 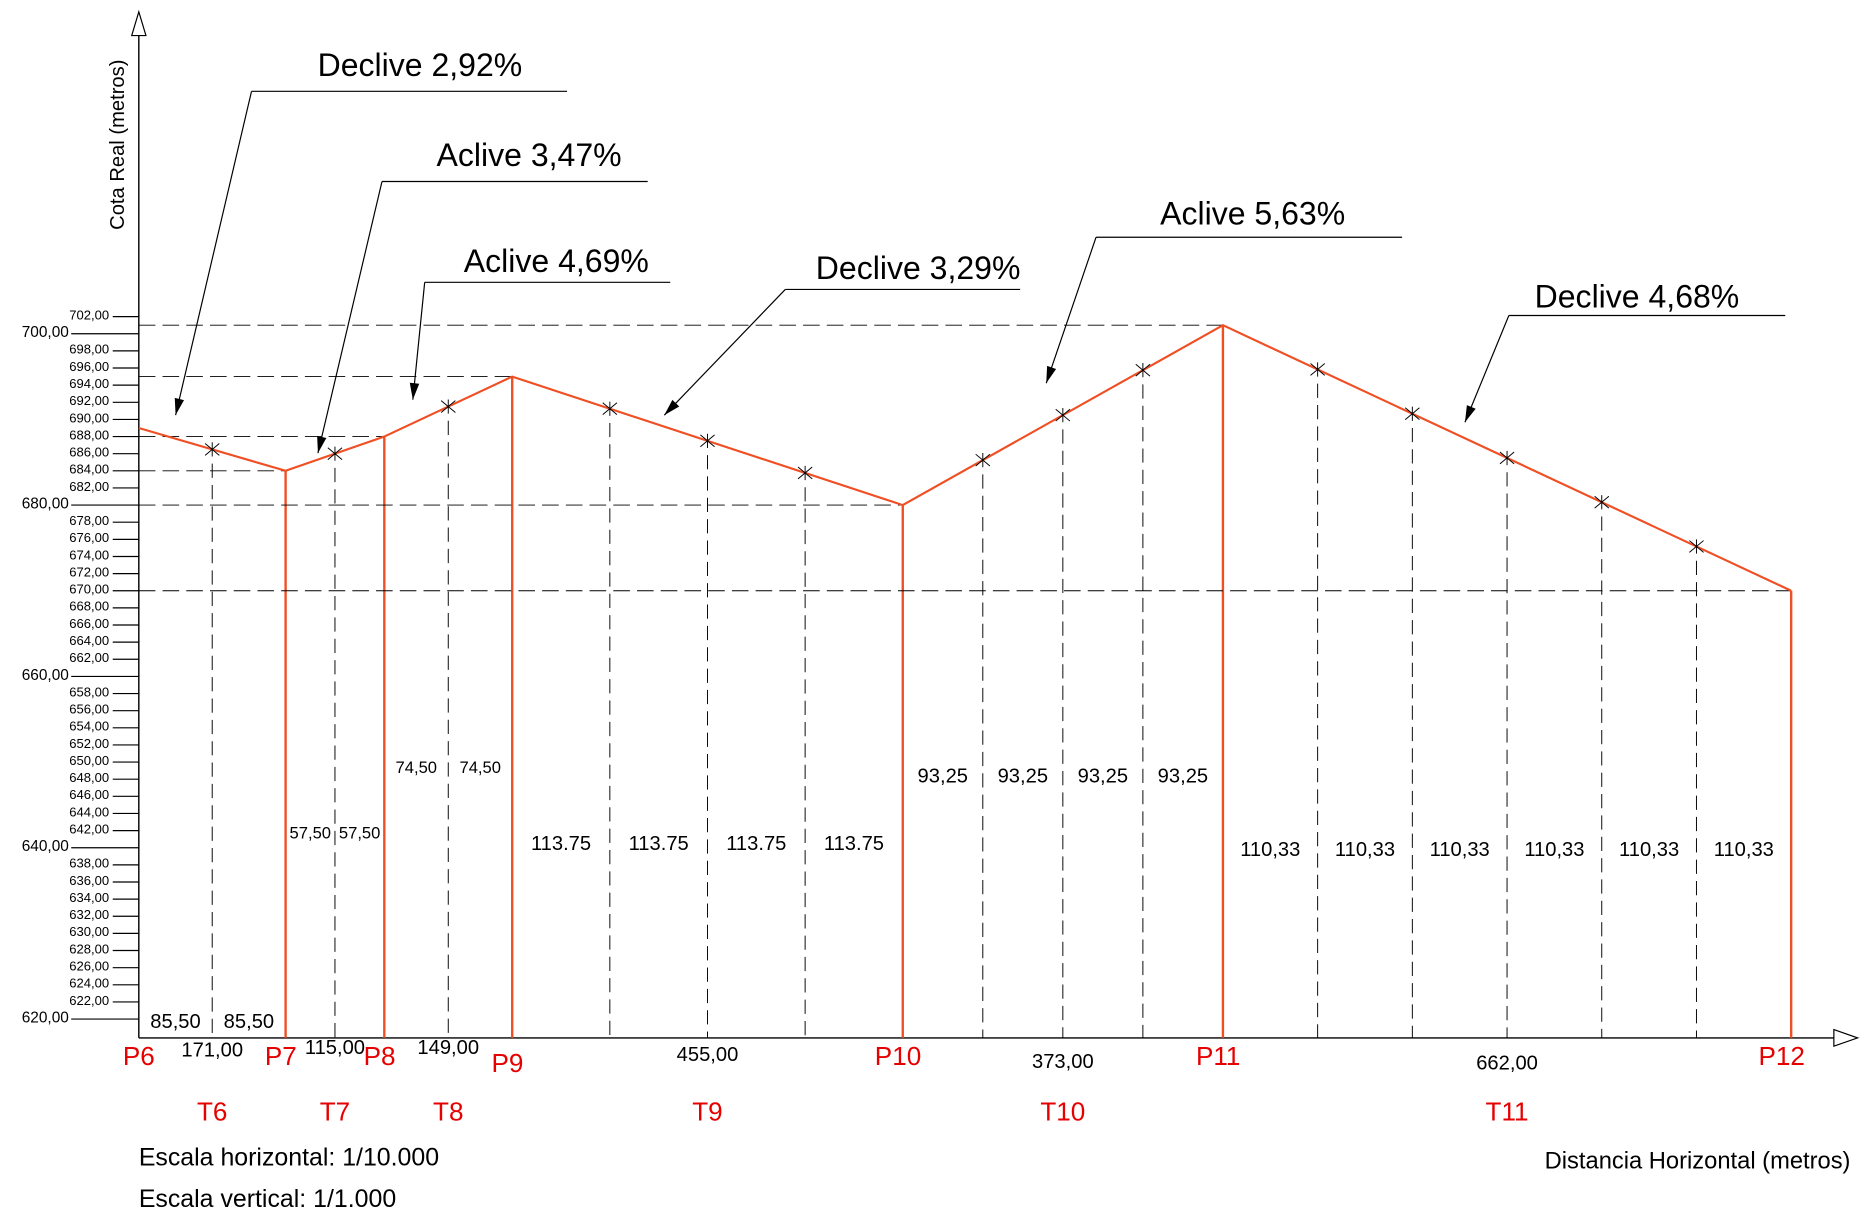 What do you see at coordinates (89, 314) in the screenshot?
I see `y-tick-label: 702,00` at bounding box center [89, 314].